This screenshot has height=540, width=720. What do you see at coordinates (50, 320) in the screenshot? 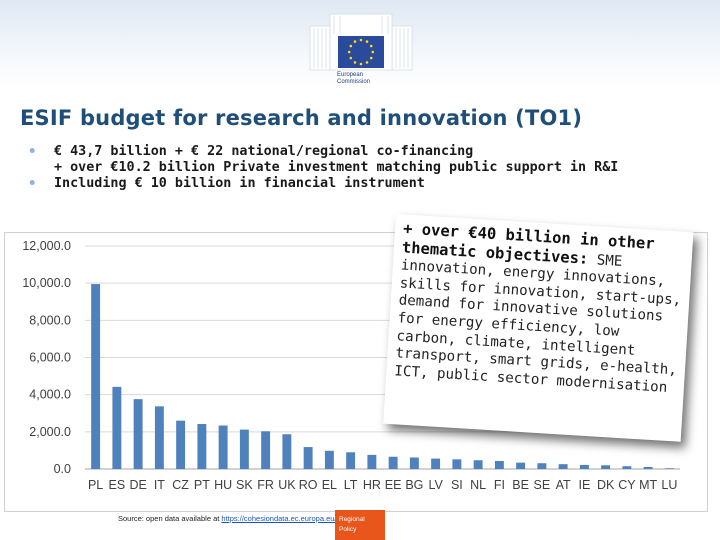
I see `y-tick-label: 8,000.0` at bounding box center [50, 320].